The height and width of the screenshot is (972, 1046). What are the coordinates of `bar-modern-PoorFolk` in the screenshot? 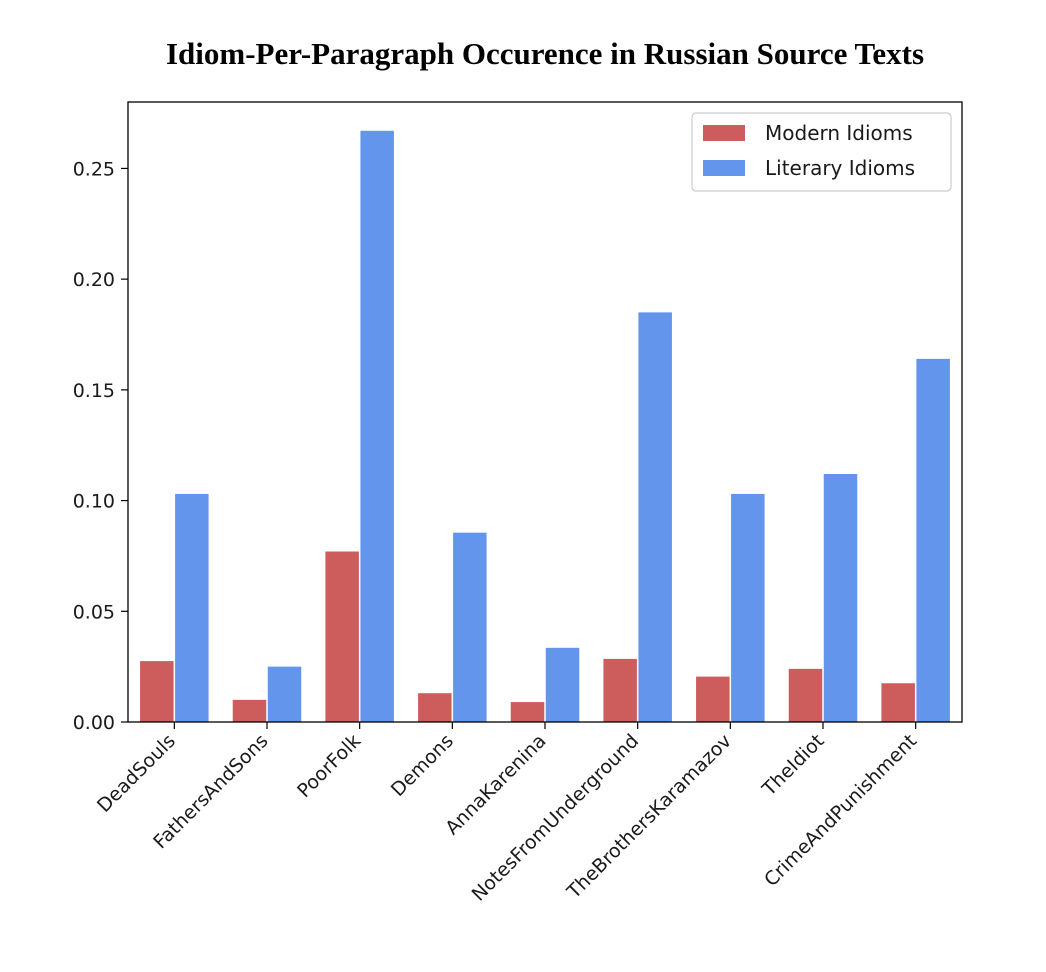 It's located at (342, 636).